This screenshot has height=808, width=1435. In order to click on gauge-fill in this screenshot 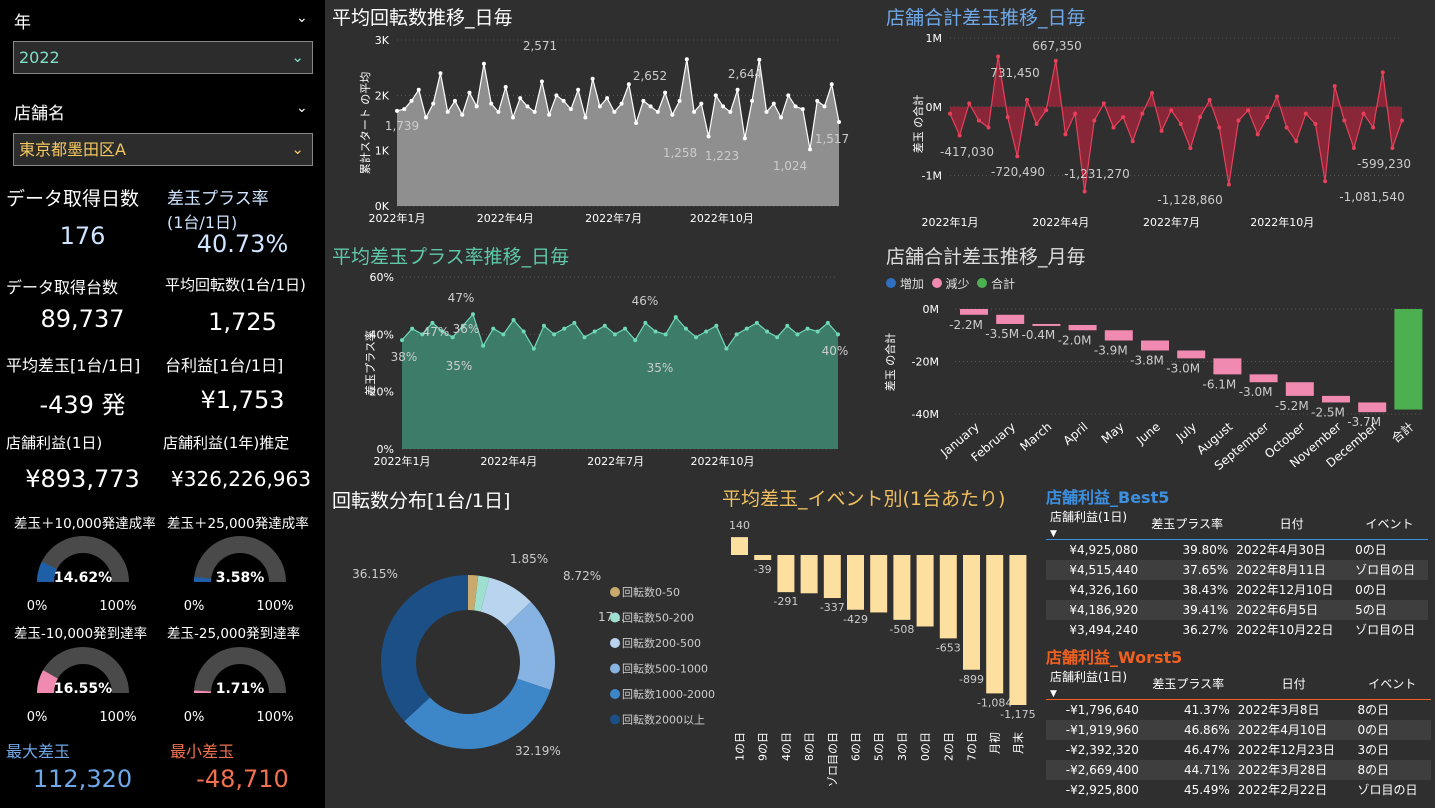, I will do `click(47, 681)`.